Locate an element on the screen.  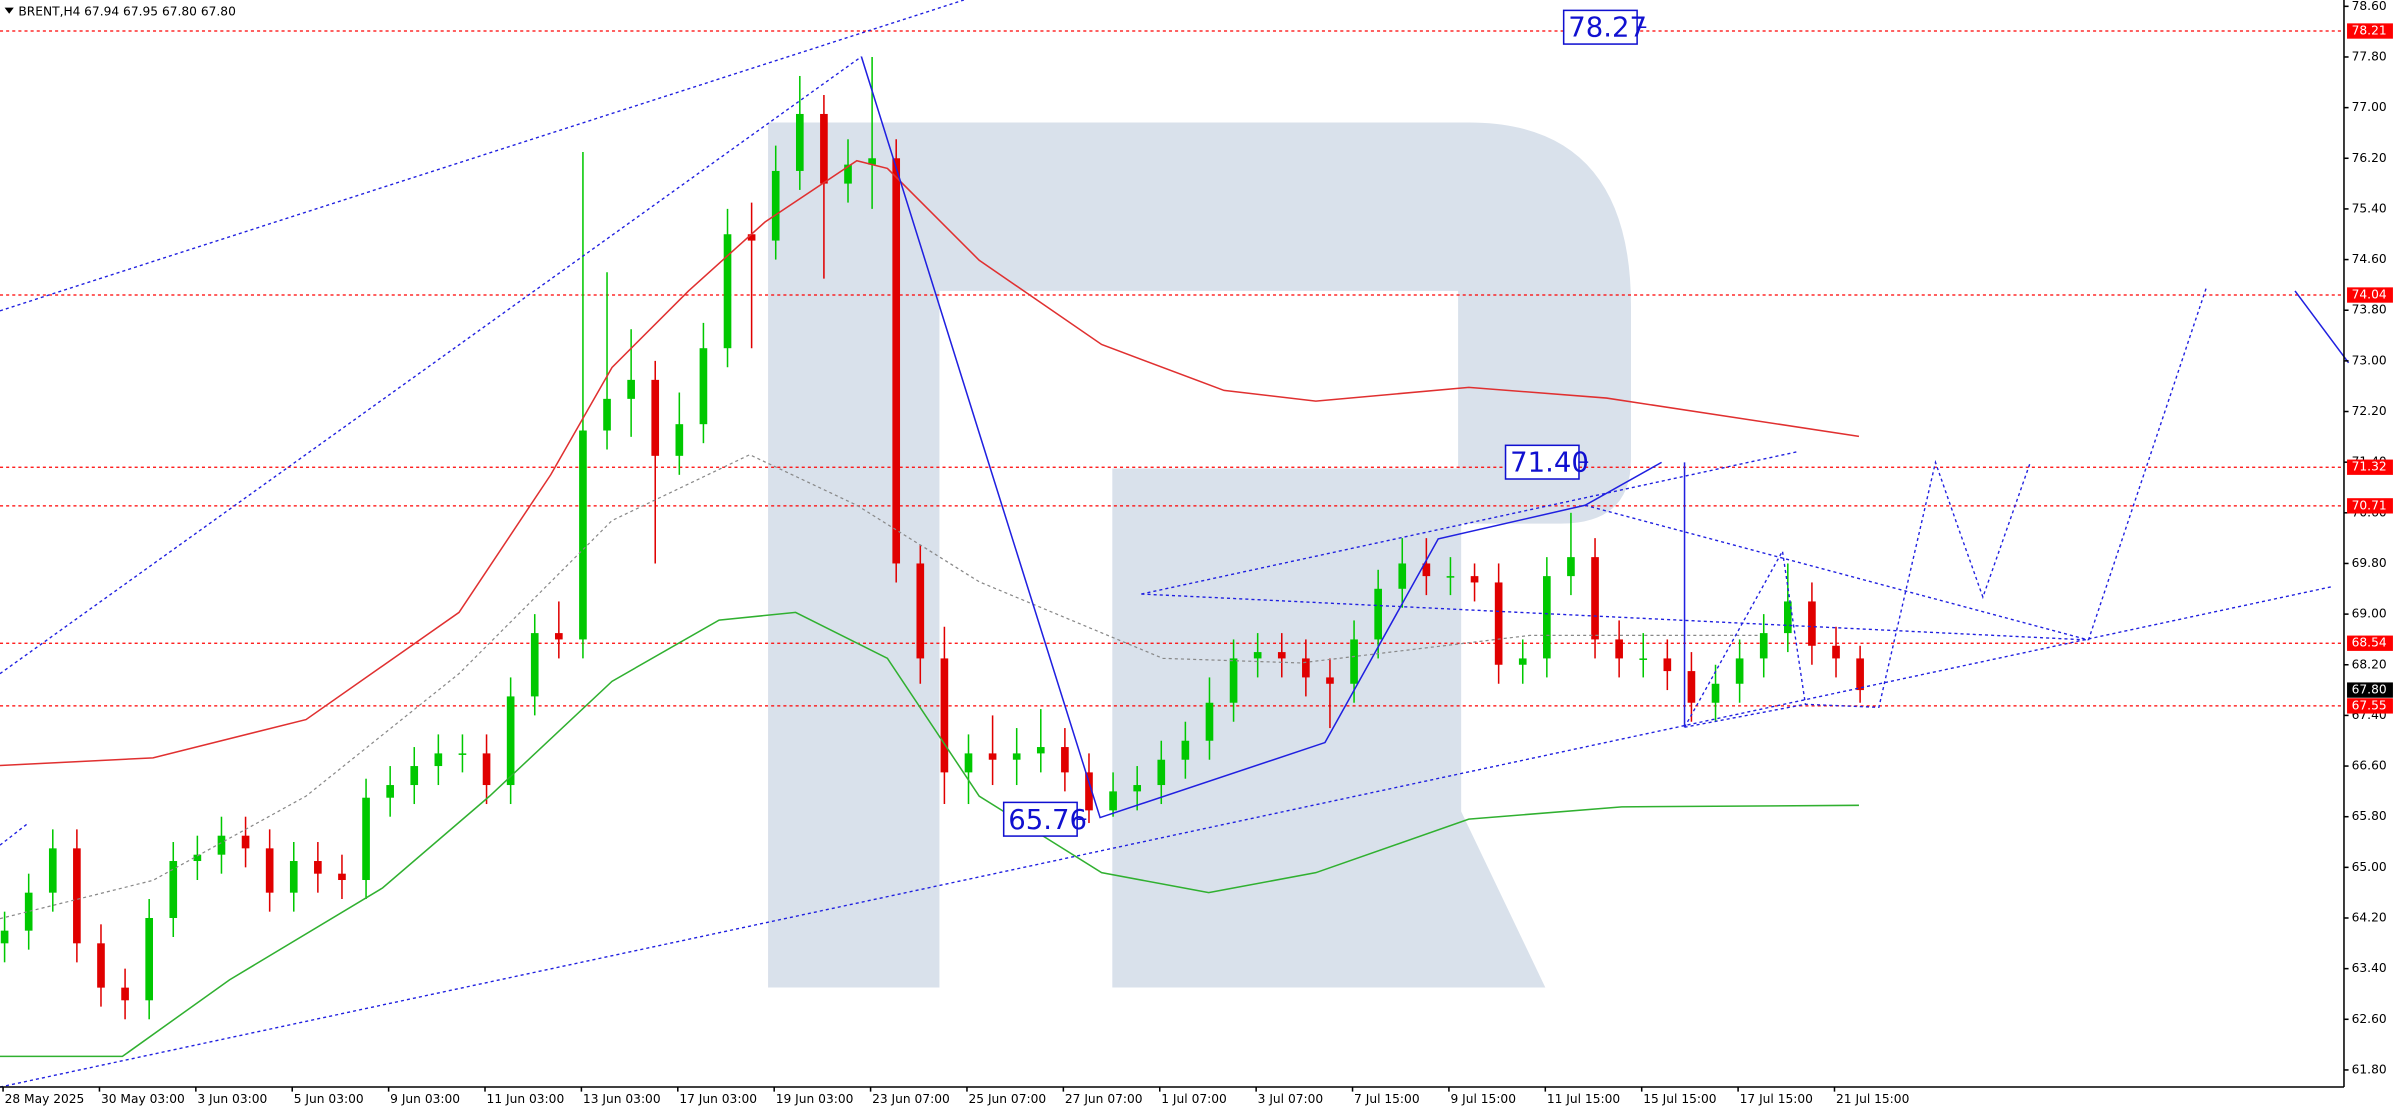
x-tick-label: 21 Jul 15:00 is located at coordinates (1872, 1099).